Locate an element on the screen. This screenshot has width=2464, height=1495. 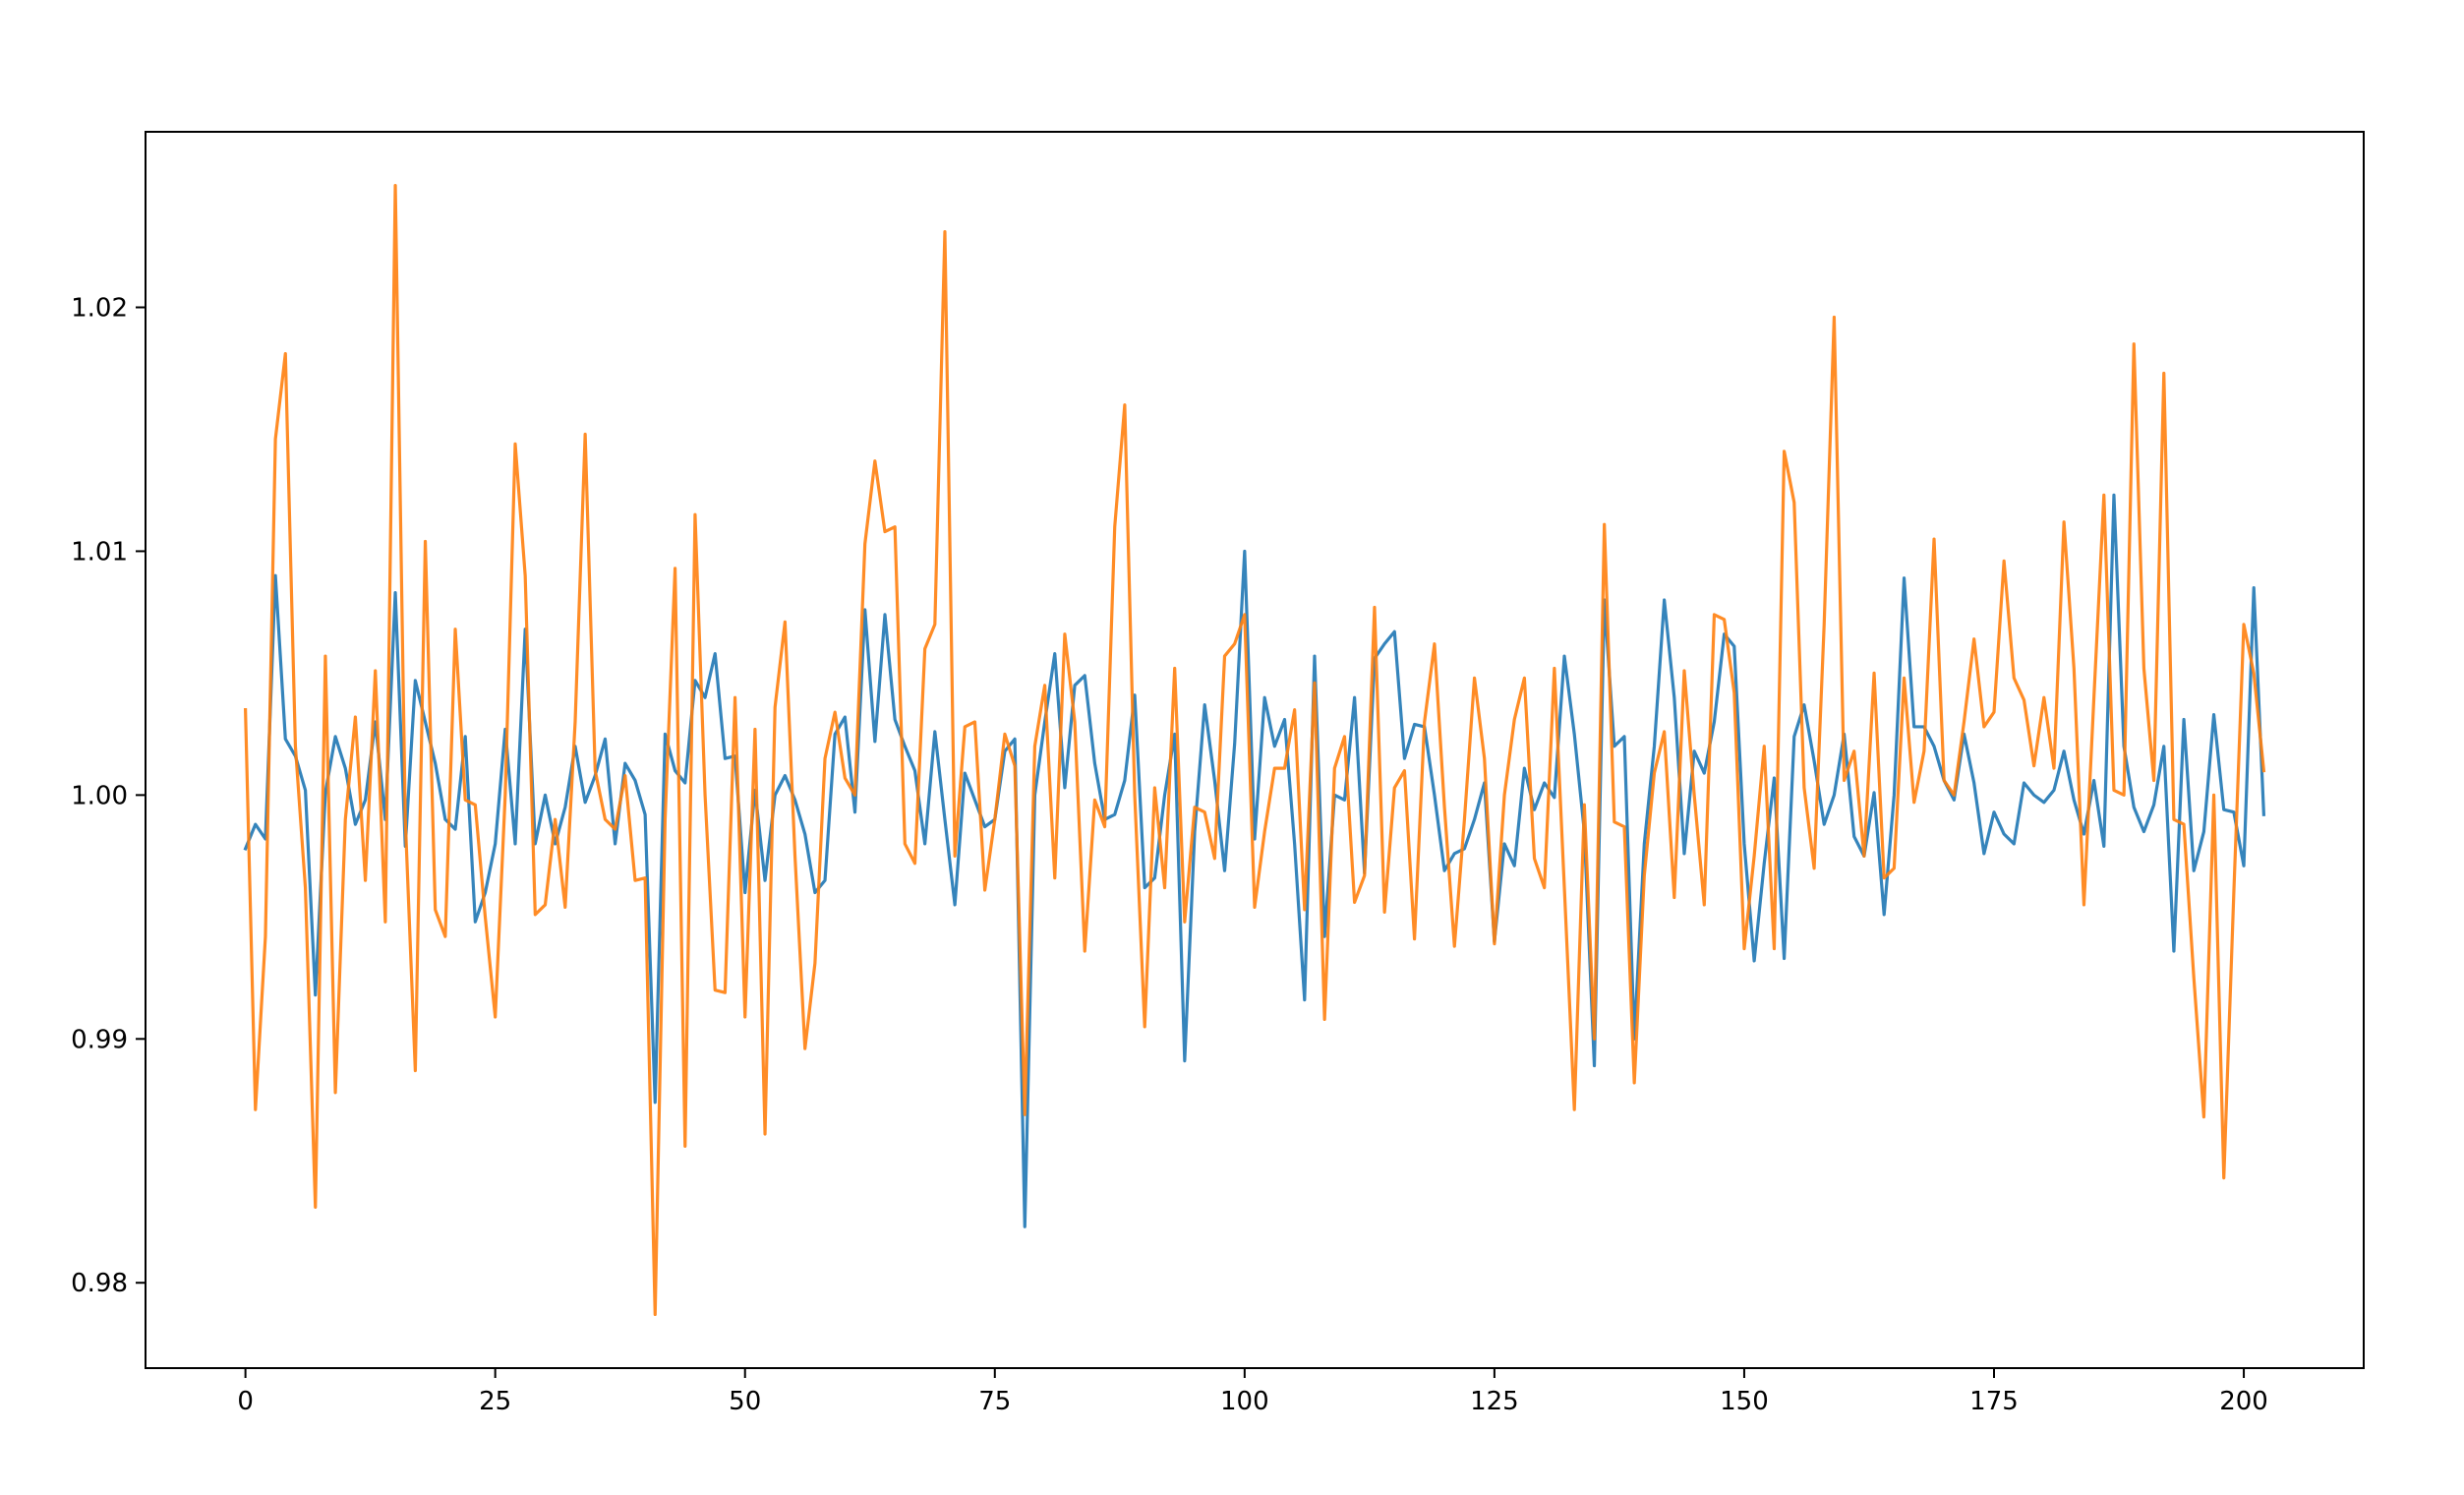
y-tick-label: 0.99 is located at coordinates (99, 1039).